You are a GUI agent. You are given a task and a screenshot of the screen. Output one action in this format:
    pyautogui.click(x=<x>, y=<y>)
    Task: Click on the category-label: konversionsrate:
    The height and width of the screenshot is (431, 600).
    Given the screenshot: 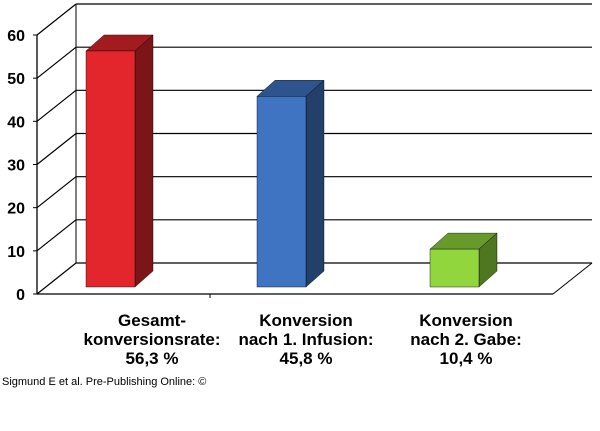 What is the action you would take?
    pyautogui.click(x=152, y=339)
    